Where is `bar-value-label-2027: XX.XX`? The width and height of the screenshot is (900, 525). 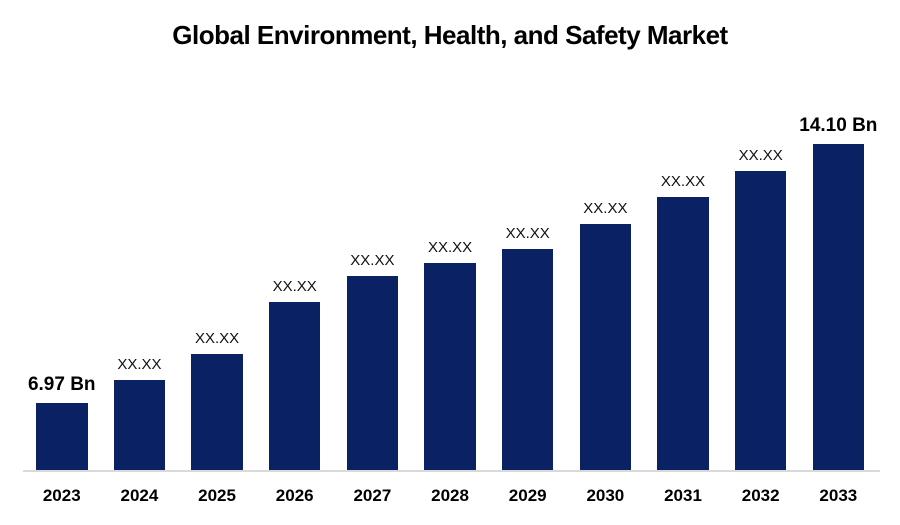 bar-value-label-2027: XX.XX is located at coordinates (372, 260).